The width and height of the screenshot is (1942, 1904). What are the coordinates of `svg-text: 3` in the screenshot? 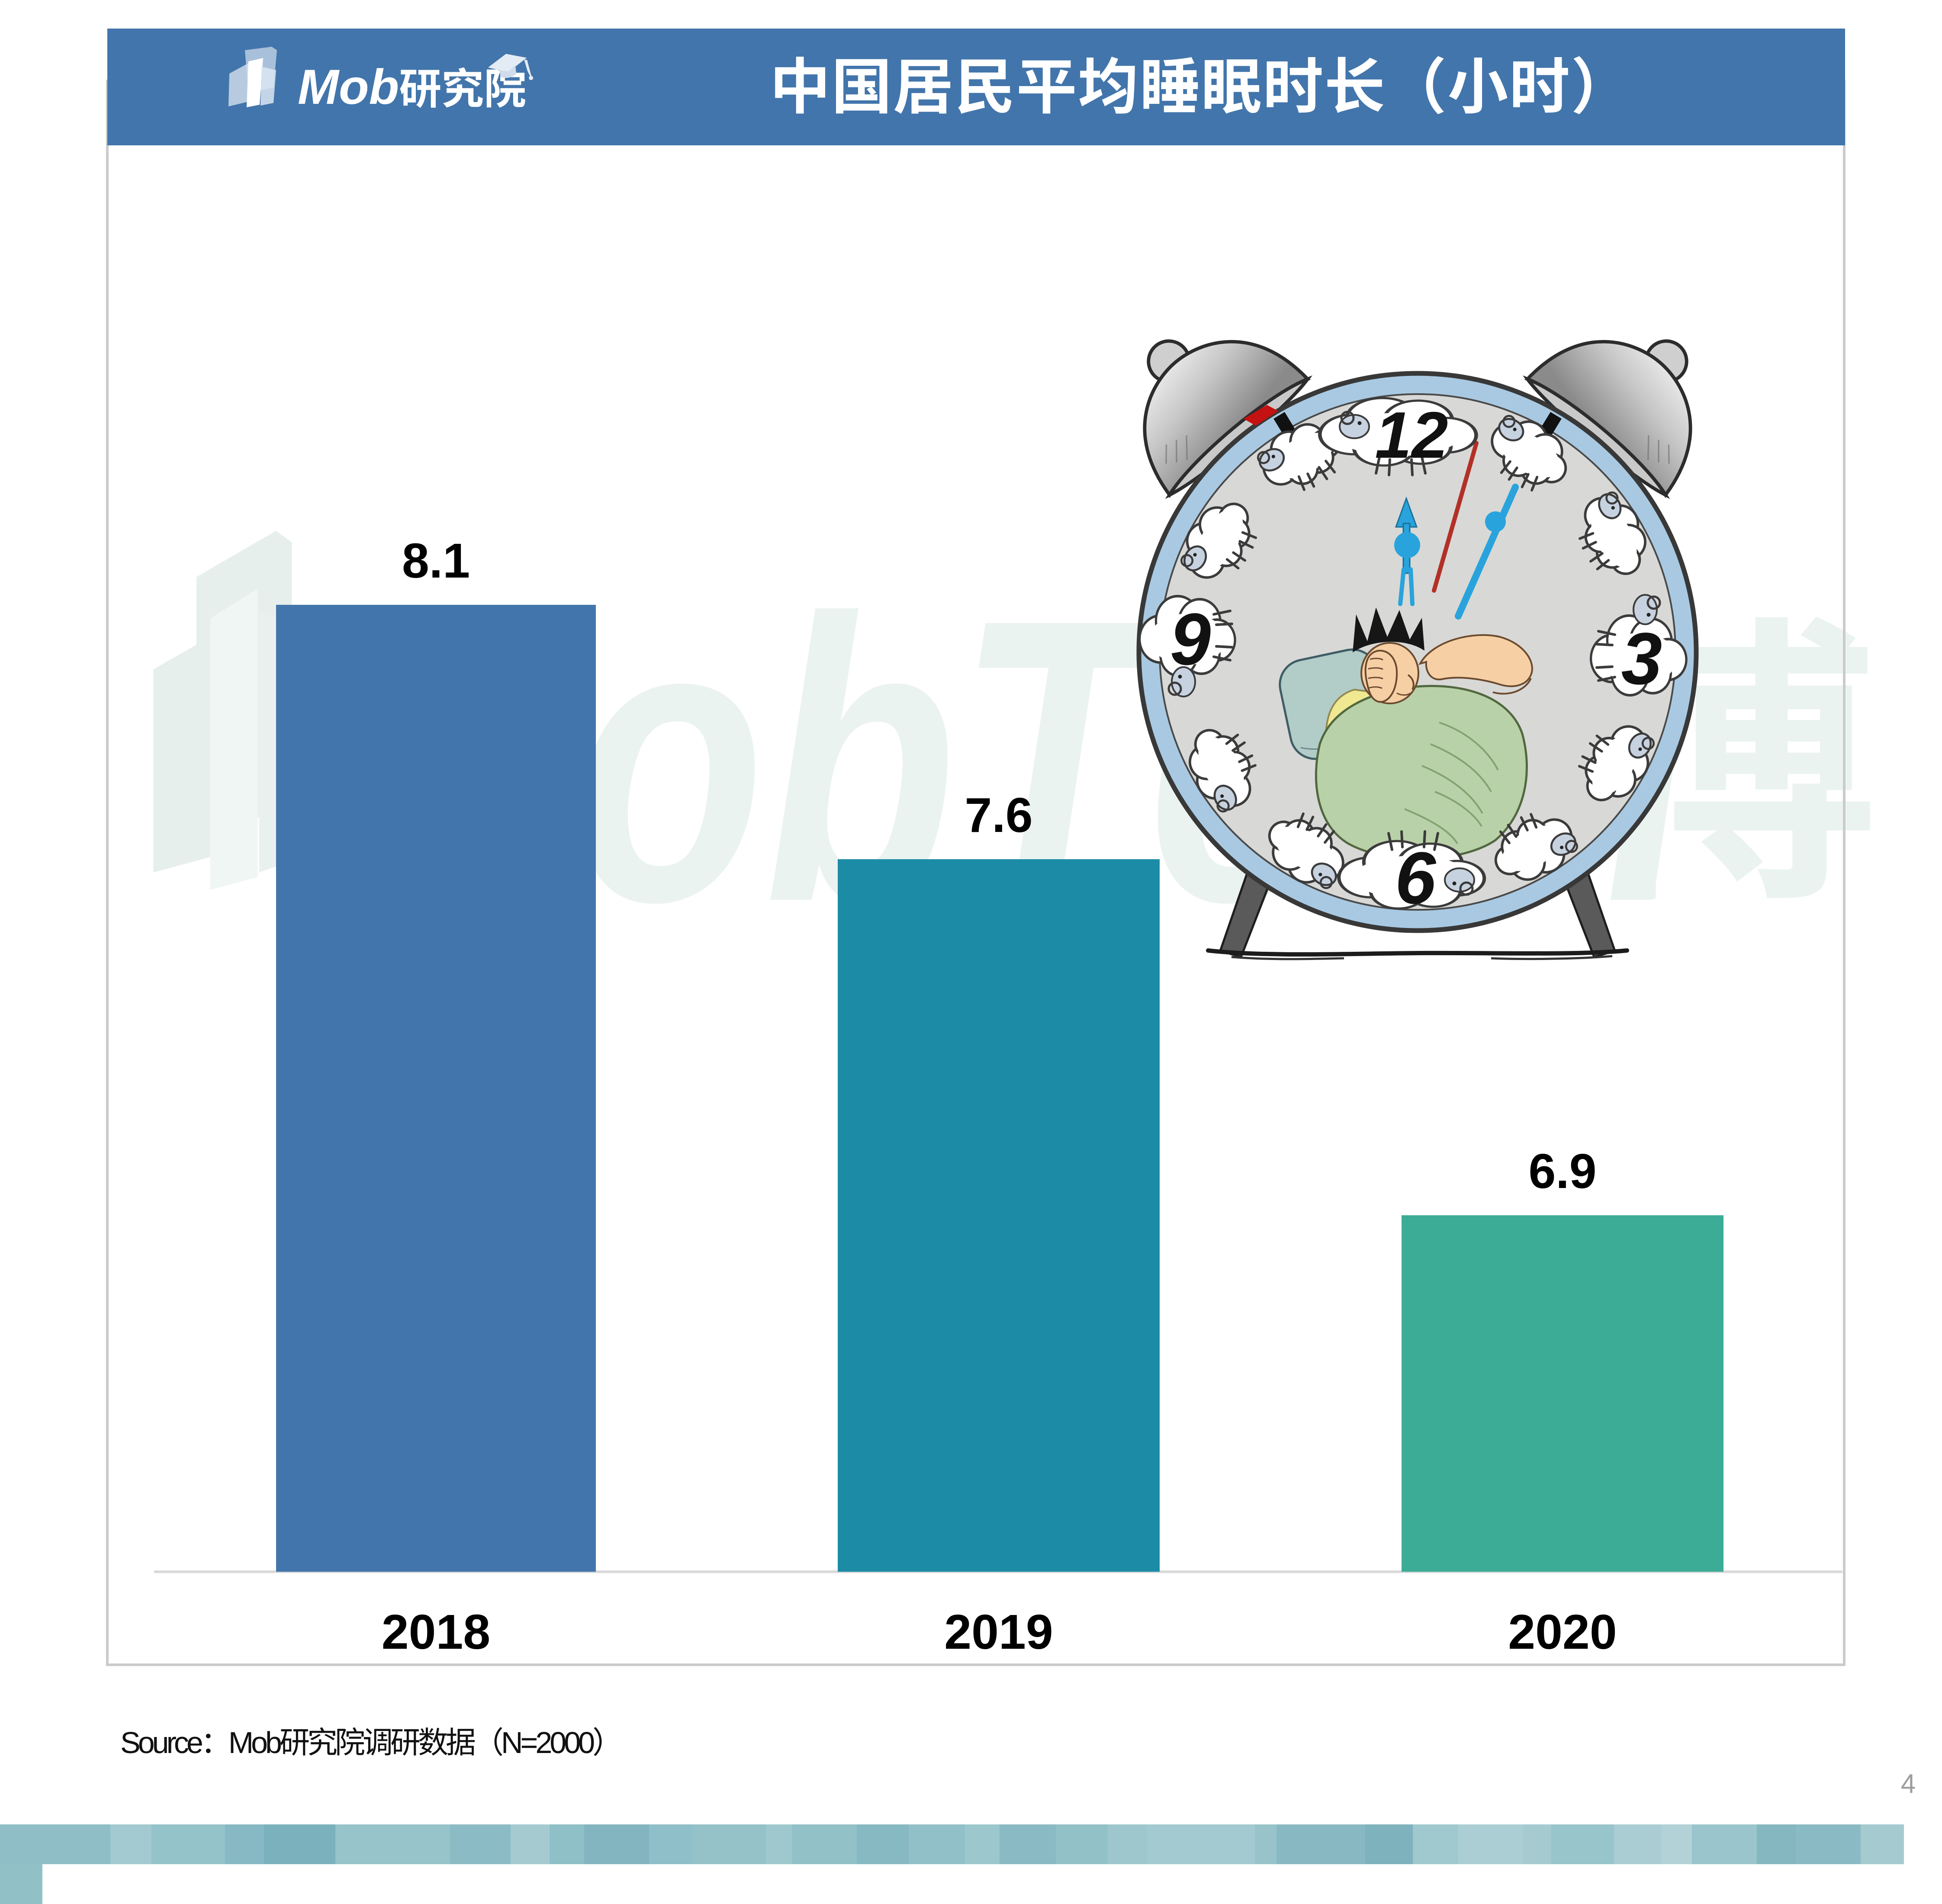 It's located at (1642, 659).